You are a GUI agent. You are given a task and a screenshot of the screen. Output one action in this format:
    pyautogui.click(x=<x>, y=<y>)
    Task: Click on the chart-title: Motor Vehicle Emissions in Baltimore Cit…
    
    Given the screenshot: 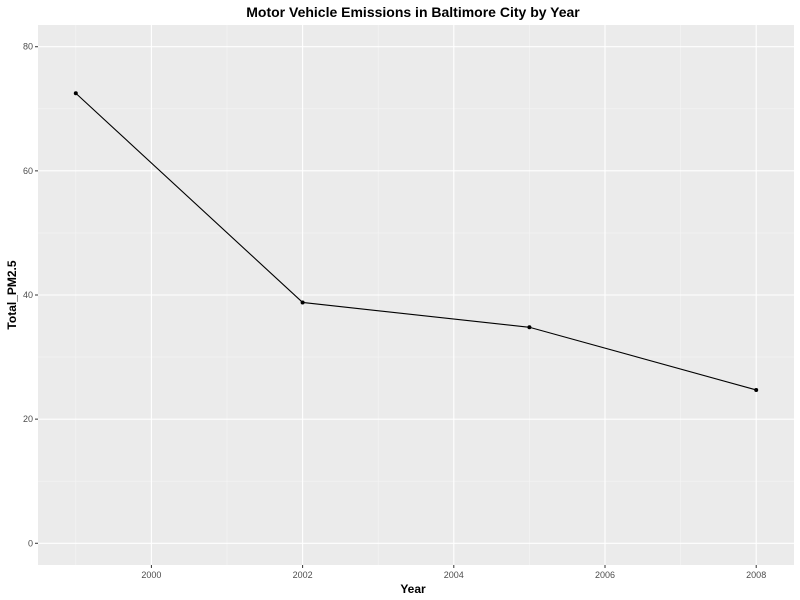 What is the action you would take?
    pyautogui.click(x=413, y=12)
    